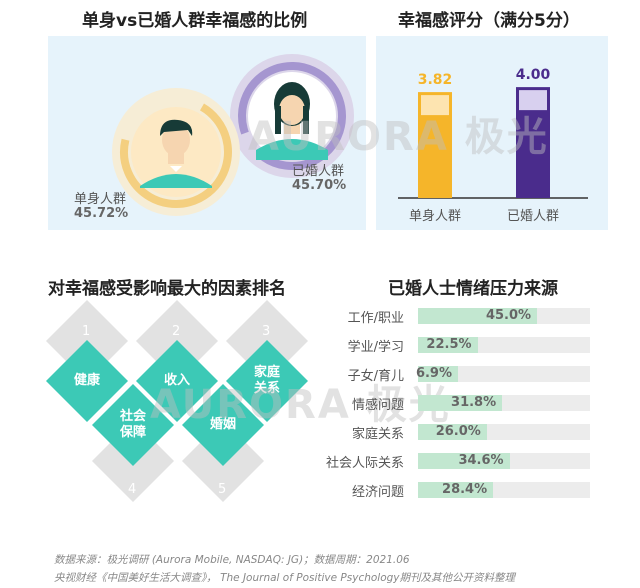  What do you see at coordinates (478, 316) in the screenshot?
I see `stress-bar-1: 45.0%` at bounding box center [478, 316].